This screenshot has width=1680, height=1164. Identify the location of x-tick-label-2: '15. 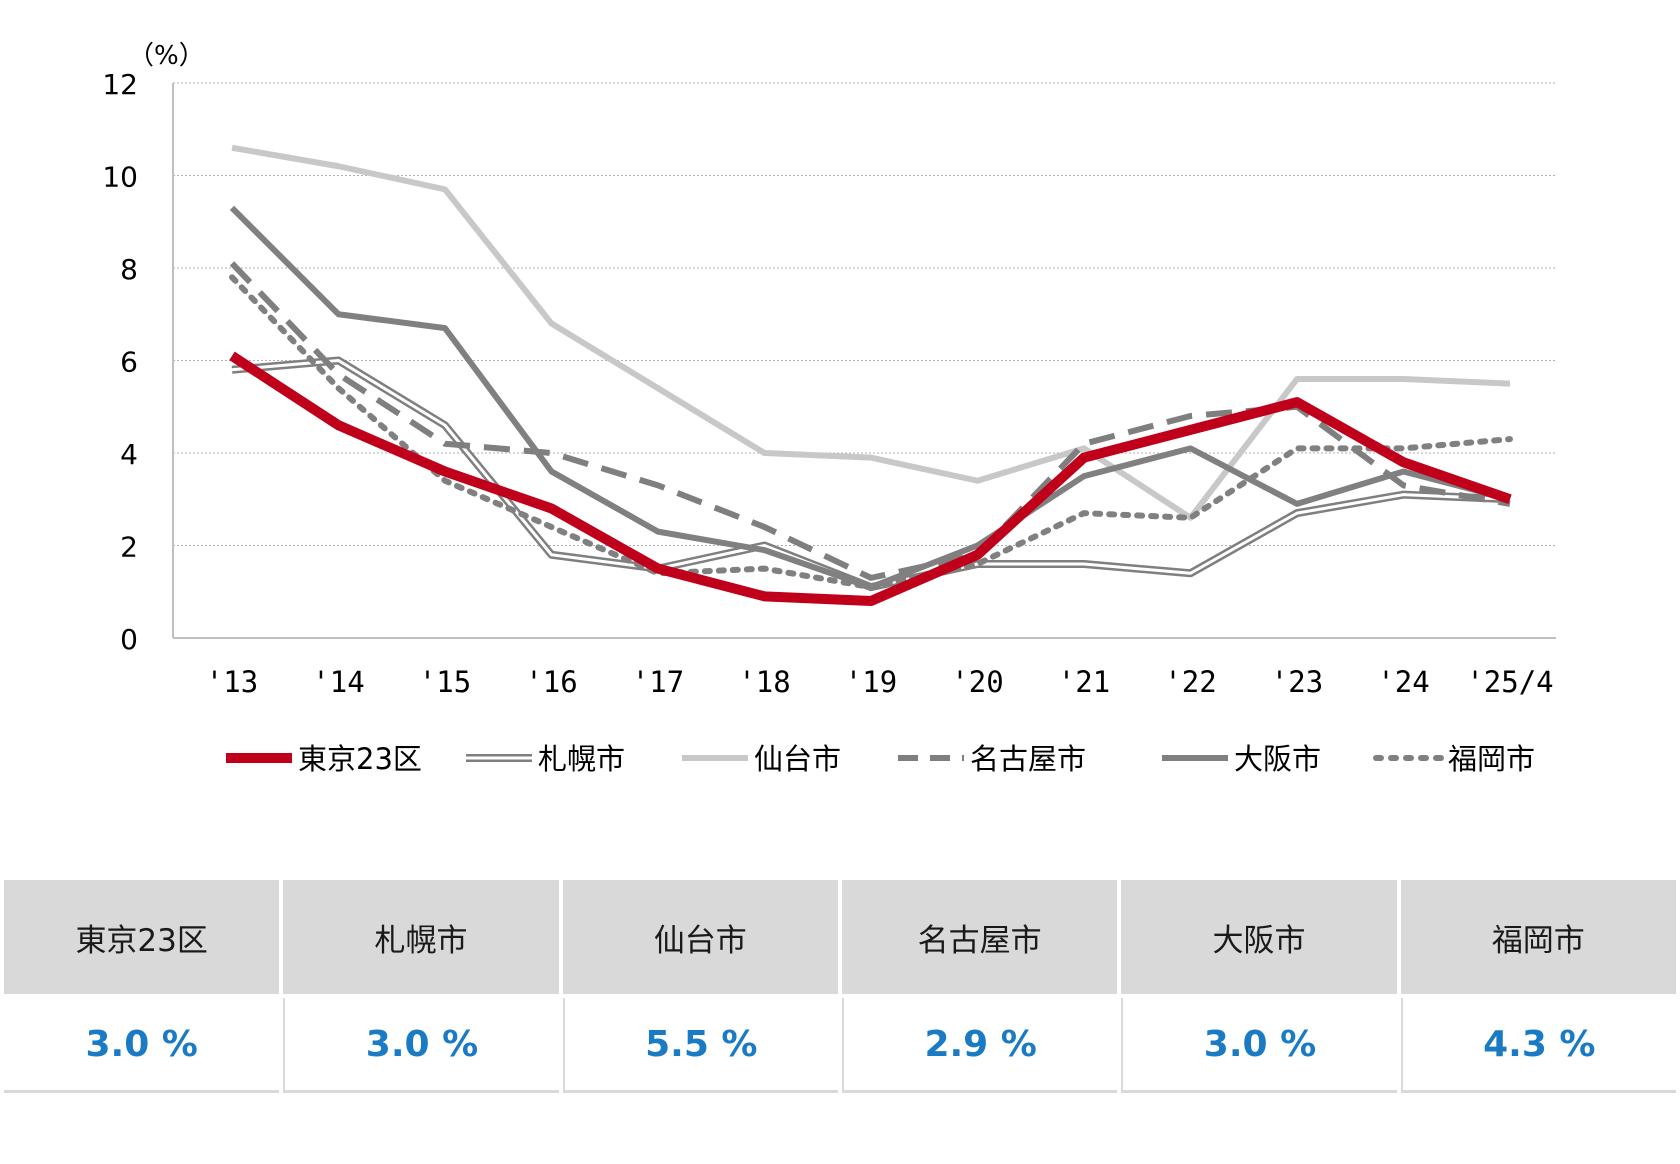
(445, 682).